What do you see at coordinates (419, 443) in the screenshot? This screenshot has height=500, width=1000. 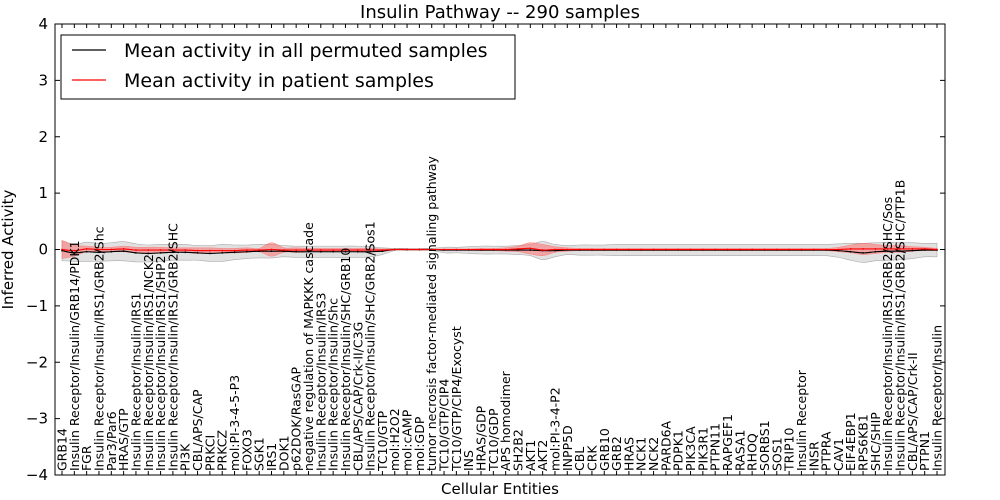 I see `x-tick-label: mol:GDP` at bounding box center [419, 443].